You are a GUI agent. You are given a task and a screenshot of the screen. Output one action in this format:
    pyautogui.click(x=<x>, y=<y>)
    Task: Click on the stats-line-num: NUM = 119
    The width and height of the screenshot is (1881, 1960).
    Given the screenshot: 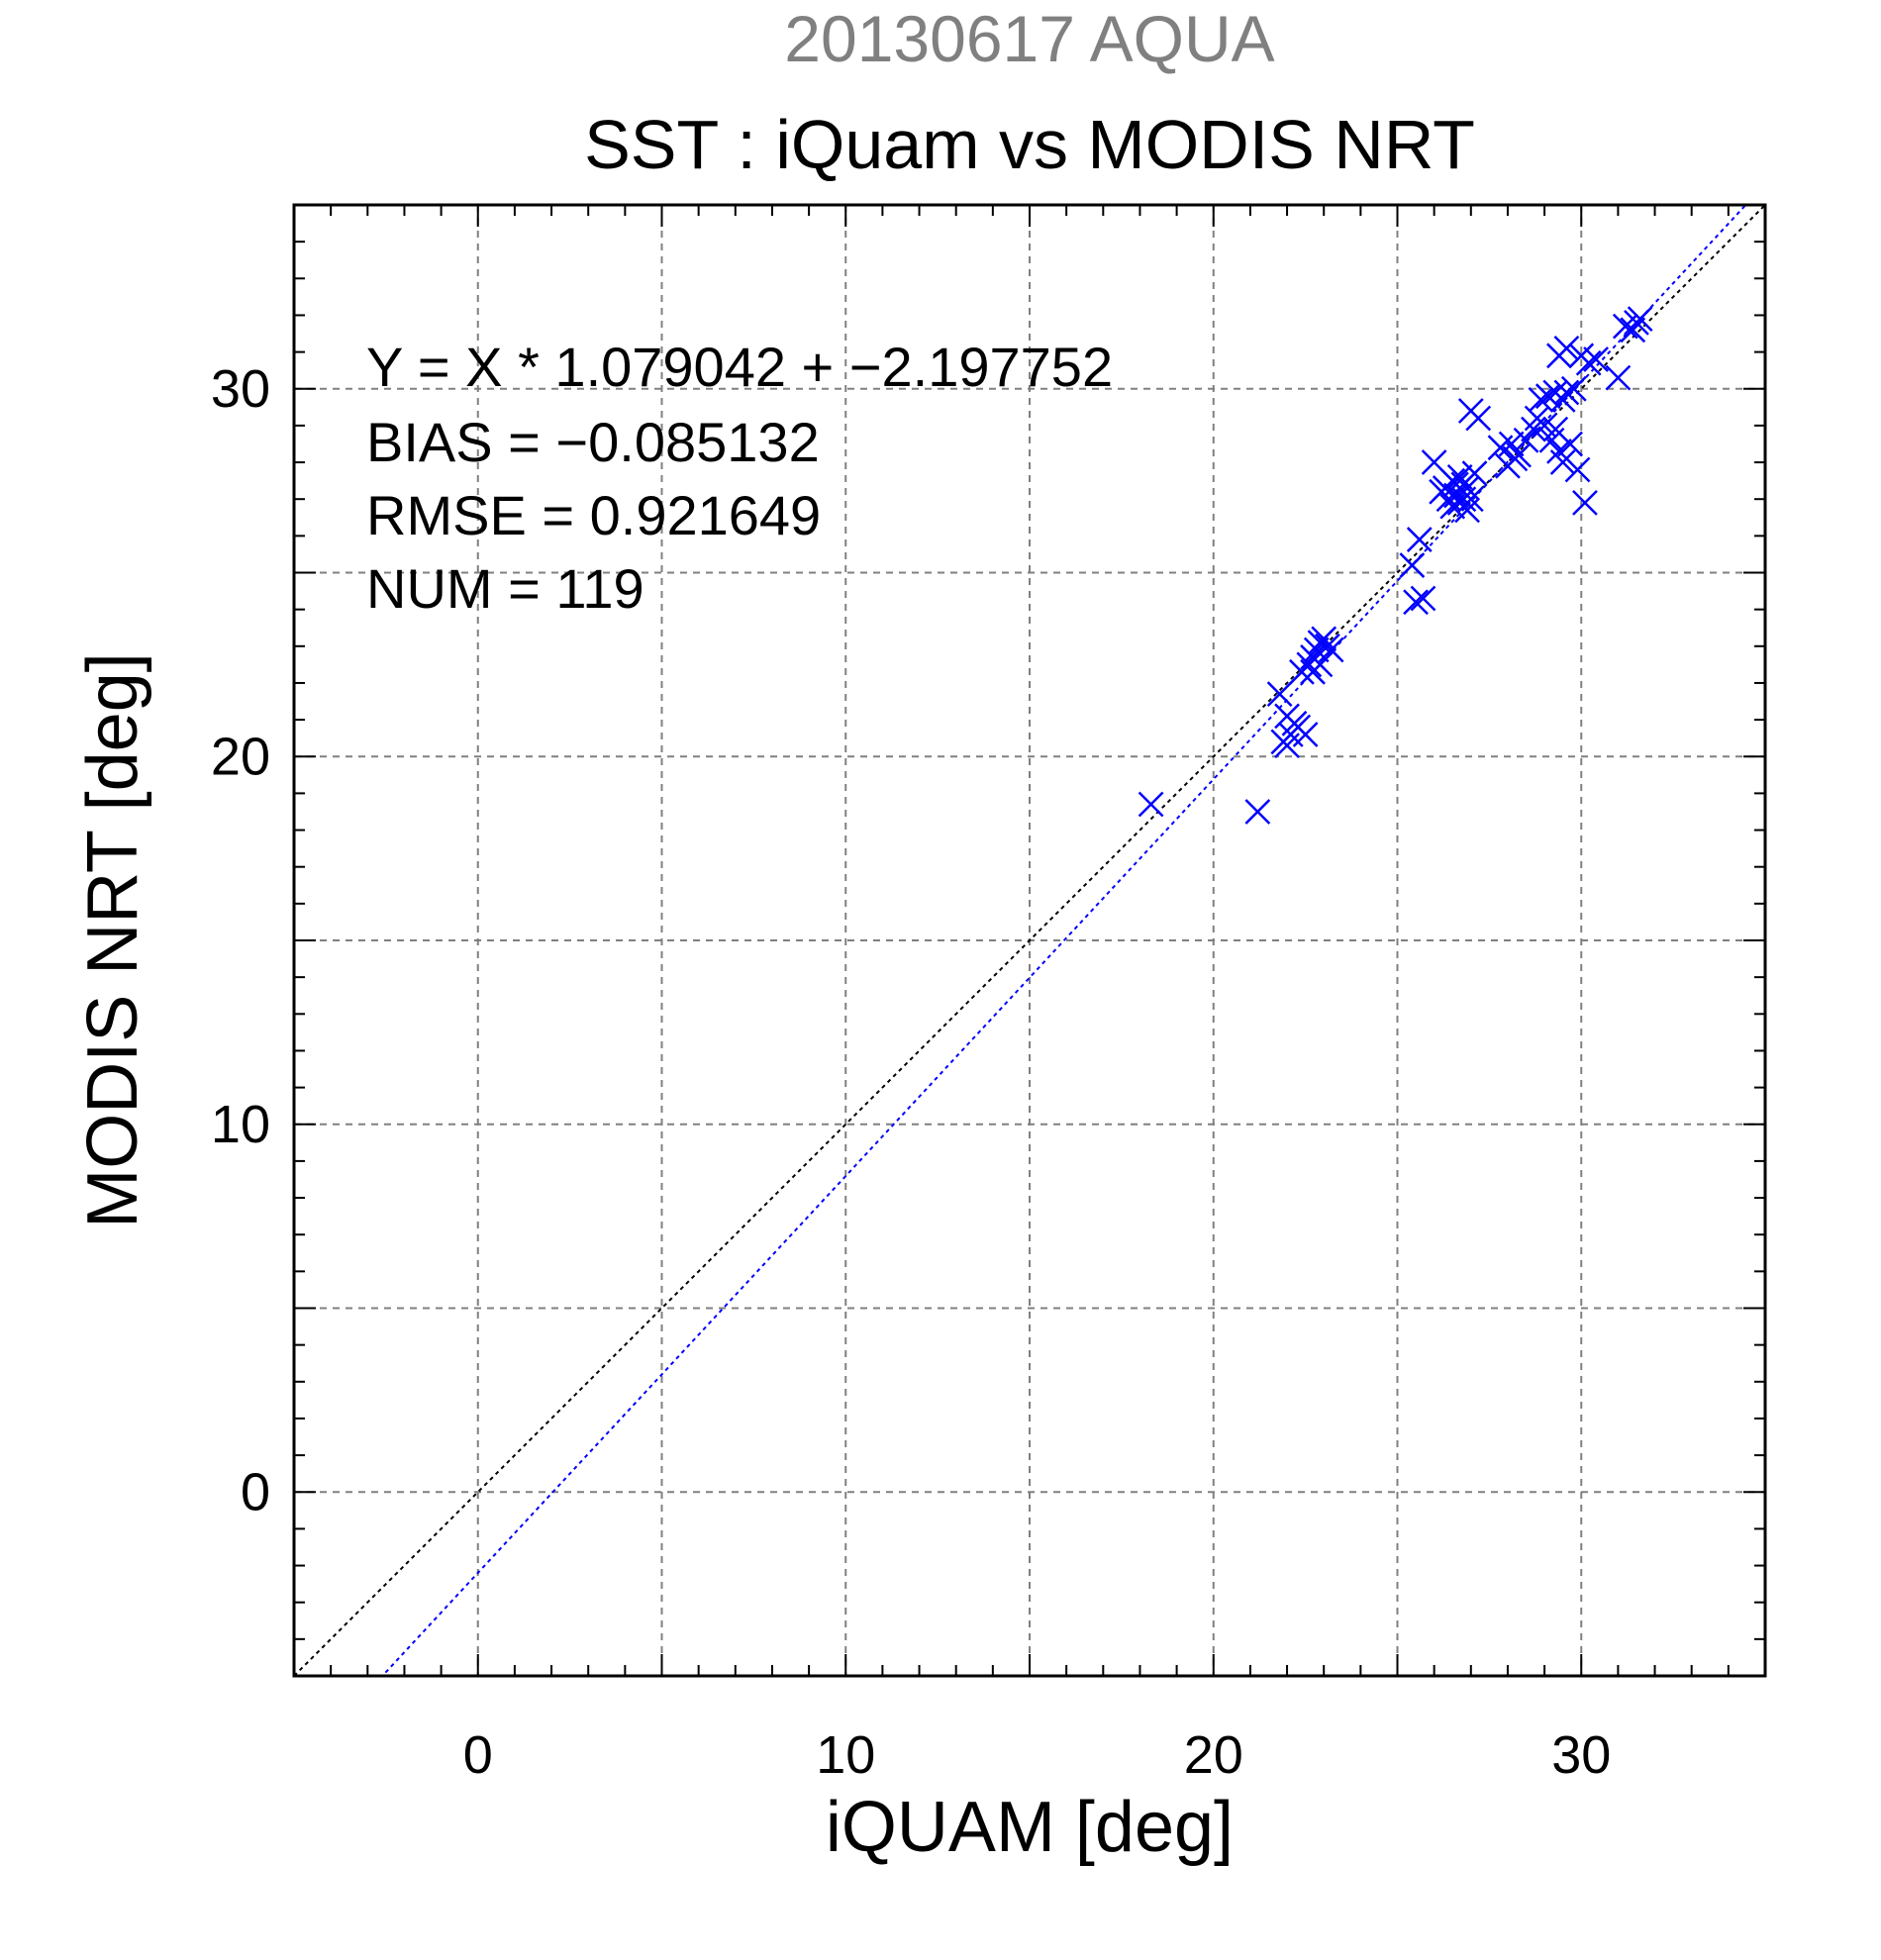 What is the action you would take?
    pyautogui.click(x=505, y=588)
    